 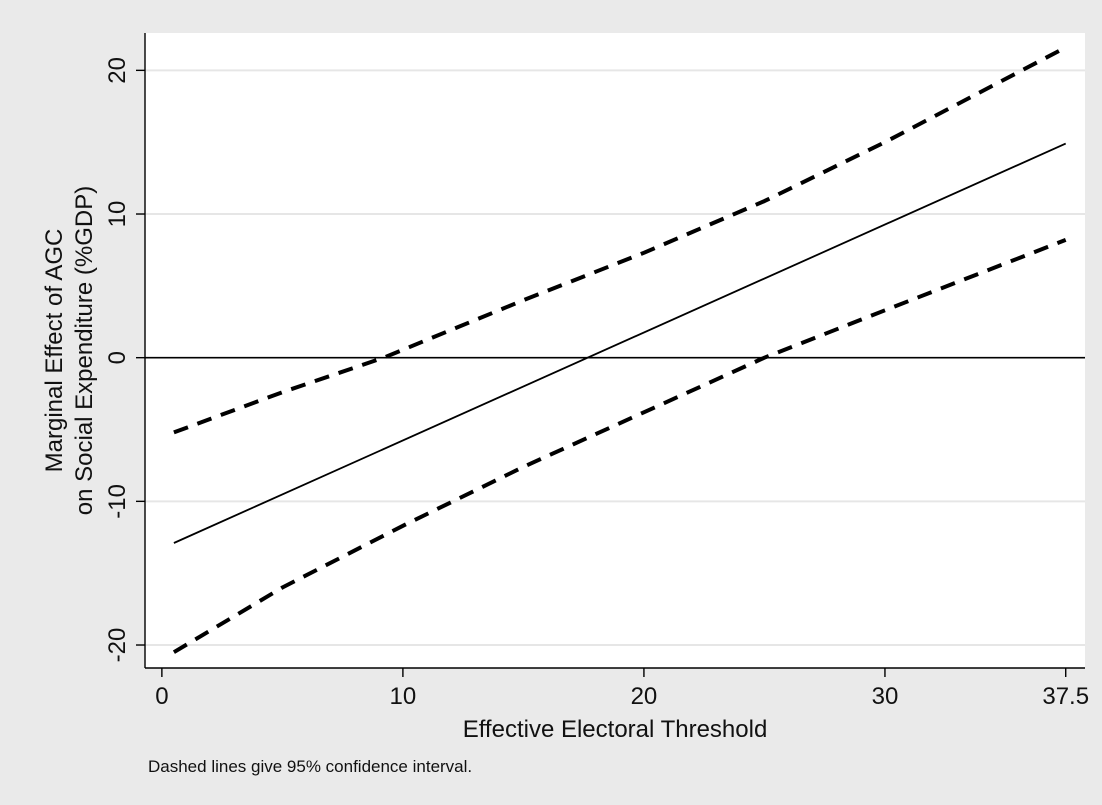 What do you see at coordinates (117, 501) in the screenshot?
I see `y-tick-label: -10` at bounding box center [117, 501].